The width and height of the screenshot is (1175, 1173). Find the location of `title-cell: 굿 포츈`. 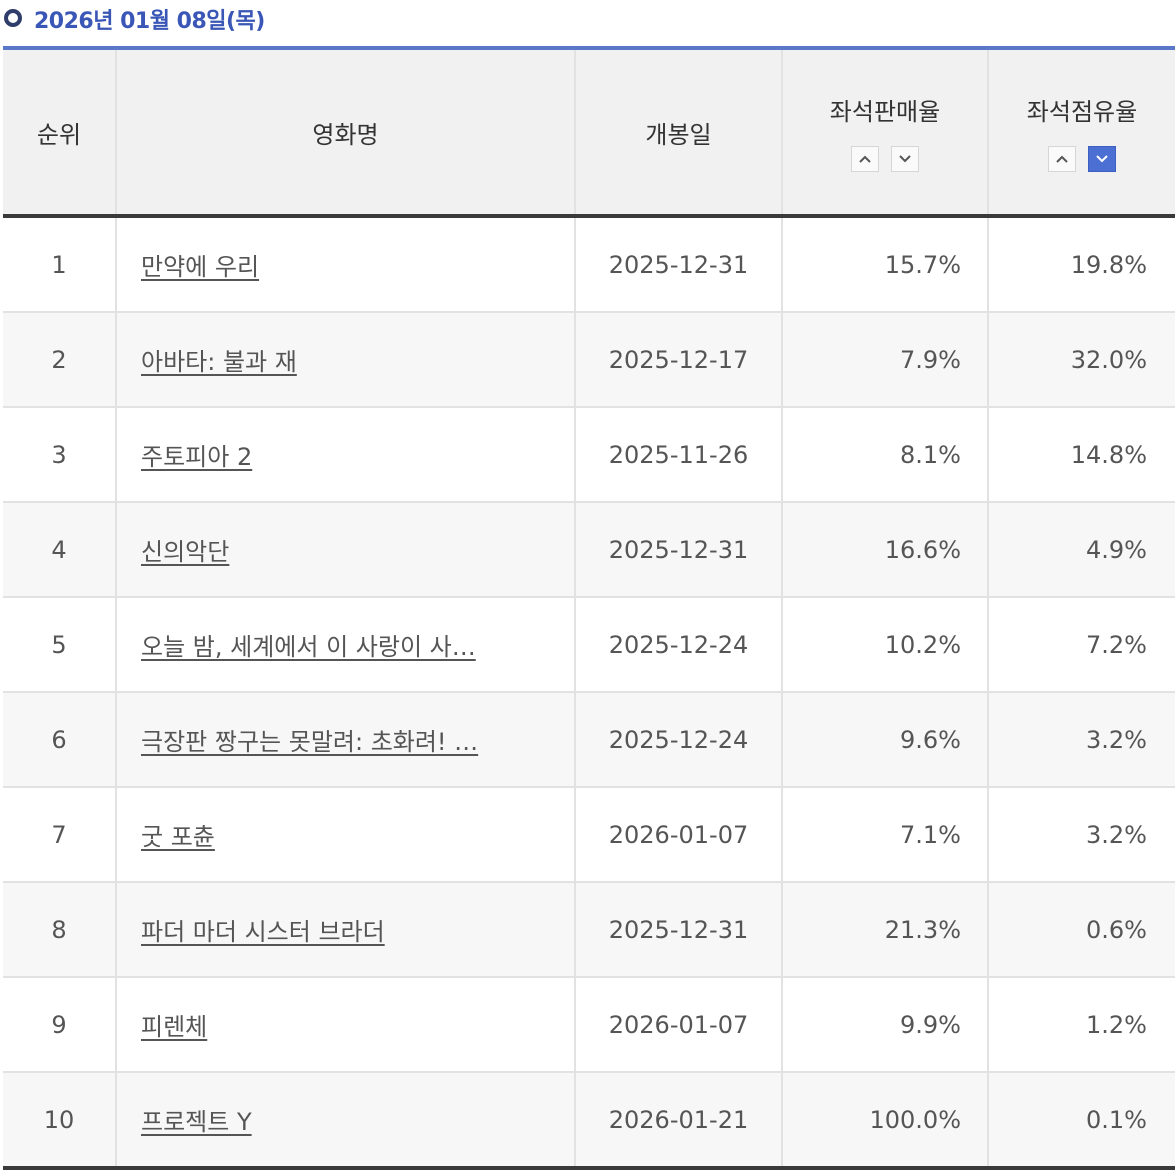

title-cell: 굿 포츈 is located at coordinates (345, 835).